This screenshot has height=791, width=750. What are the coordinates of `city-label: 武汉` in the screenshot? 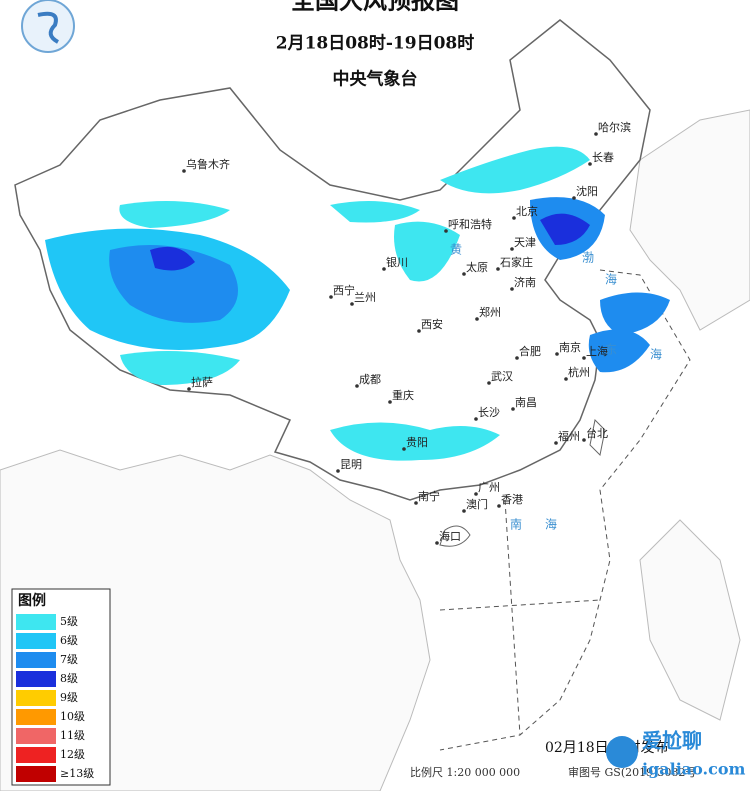 It's located at (502, 376).